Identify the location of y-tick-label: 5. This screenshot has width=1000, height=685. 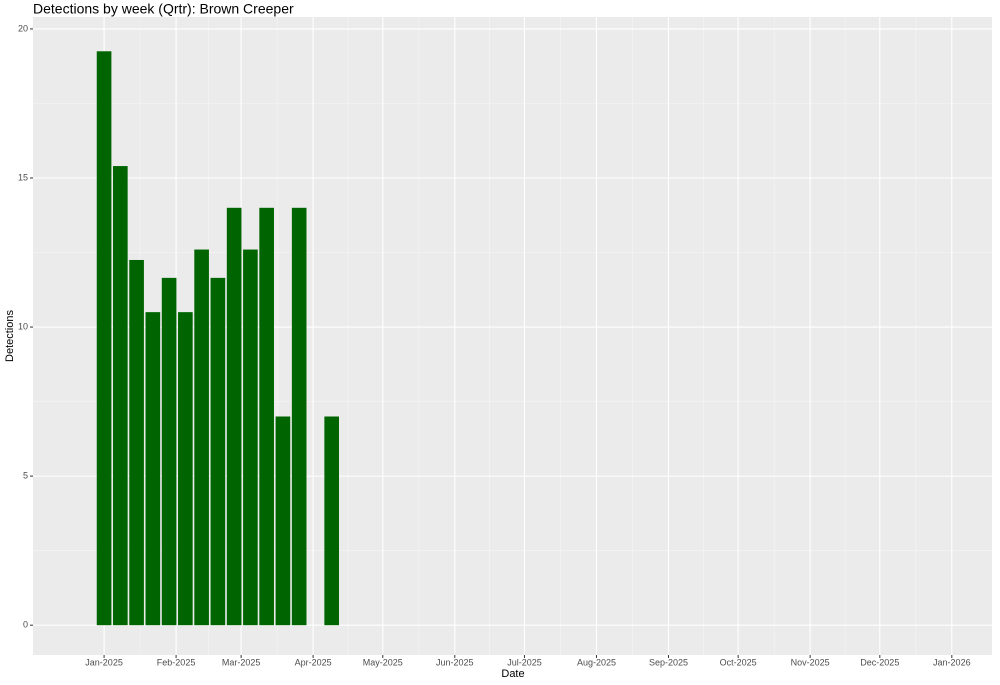
(25, 475).